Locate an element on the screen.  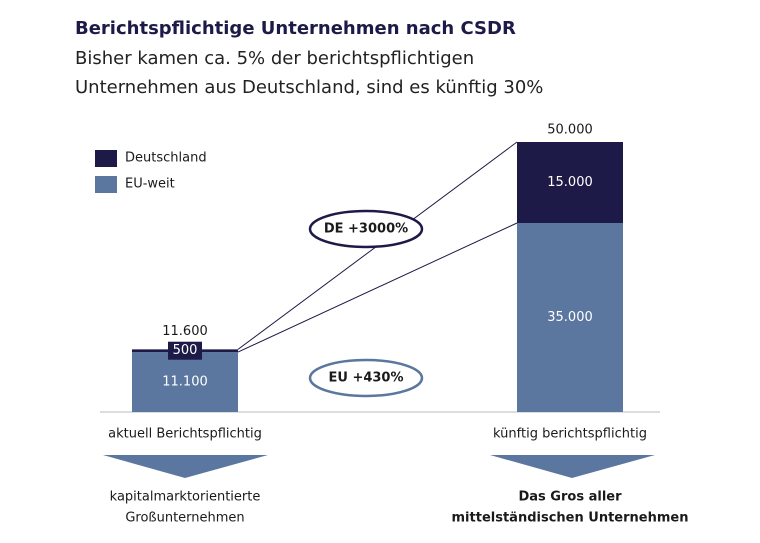
connector-line is located at coordinates (377, 287).